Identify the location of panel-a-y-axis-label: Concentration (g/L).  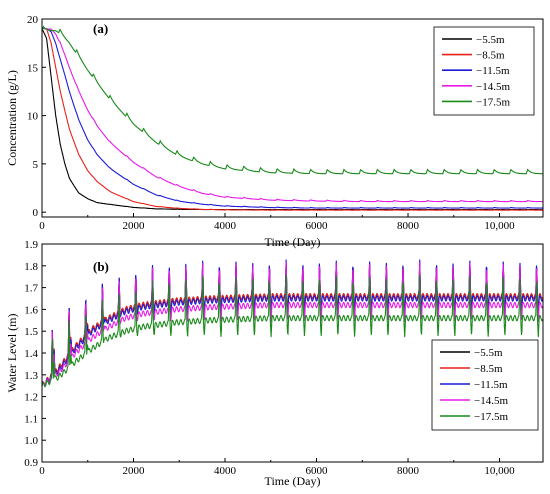
(12, 118).